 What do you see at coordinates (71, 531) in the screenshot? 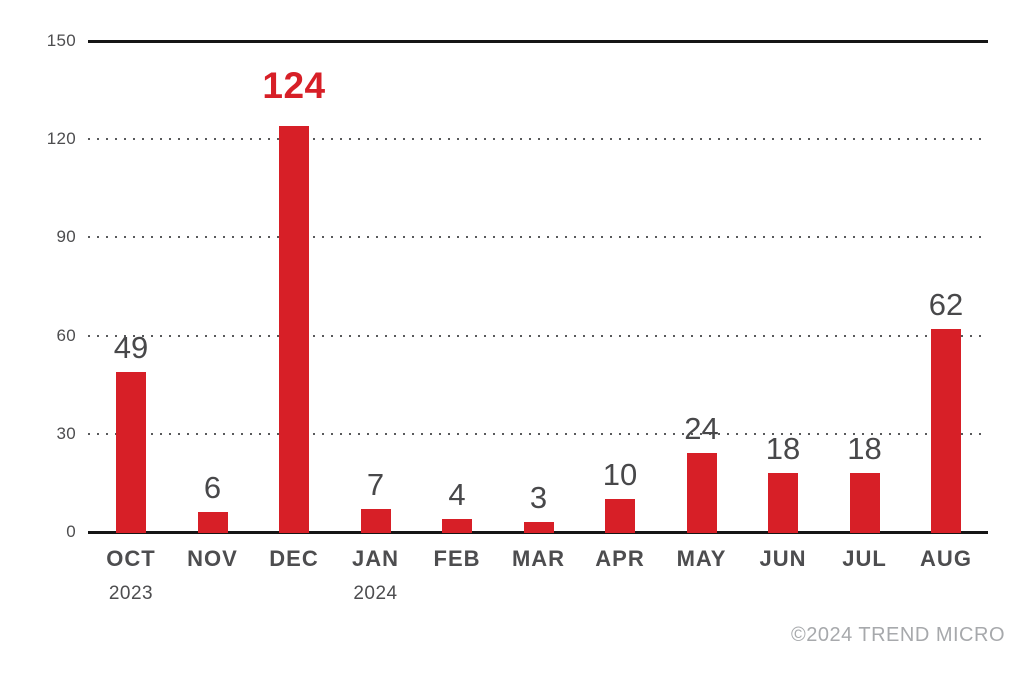
I see `y-axis-tick-label: 0` at bounding box center [71, 531].